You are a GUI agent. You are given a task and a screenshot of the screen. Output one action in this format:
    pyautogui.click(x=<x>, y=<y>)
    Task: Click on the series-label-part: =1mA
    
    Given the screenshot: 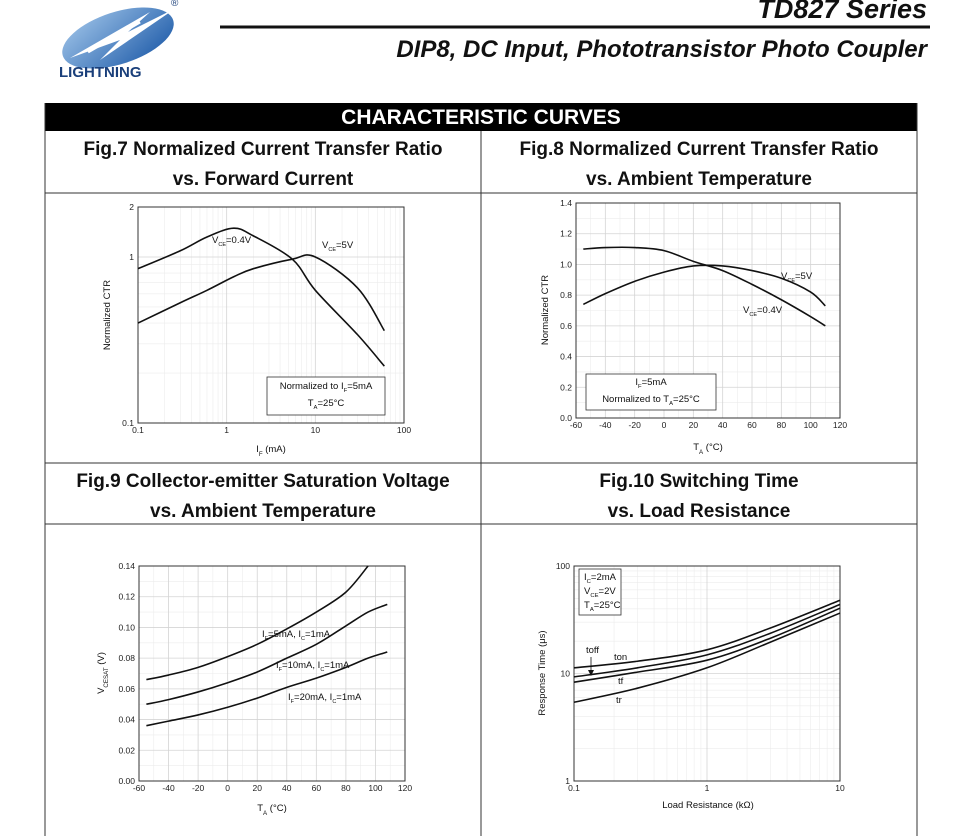 What is the action you would take?
    pyautogui.click(x=337, y=665)
    